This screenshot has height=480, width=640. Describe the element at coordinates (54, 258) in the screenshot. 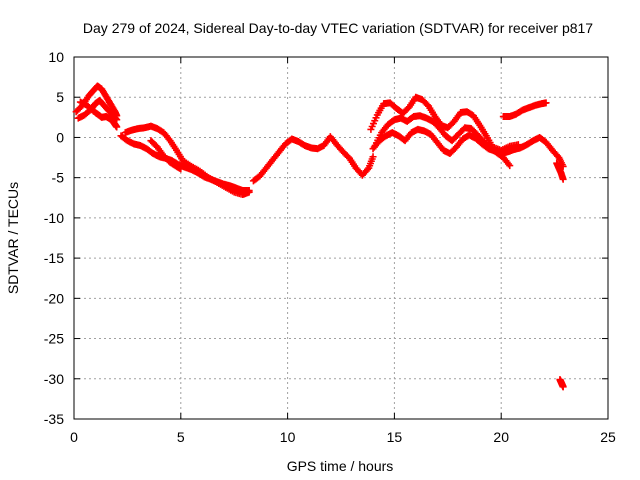

I see `y-tick-label: -15` at that location.